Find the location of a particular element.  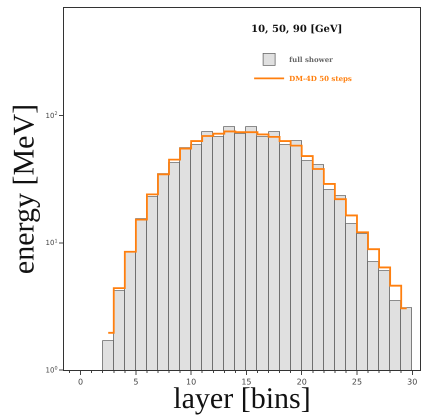

x-tick-label: 0 is located at coordinates (81, 382).